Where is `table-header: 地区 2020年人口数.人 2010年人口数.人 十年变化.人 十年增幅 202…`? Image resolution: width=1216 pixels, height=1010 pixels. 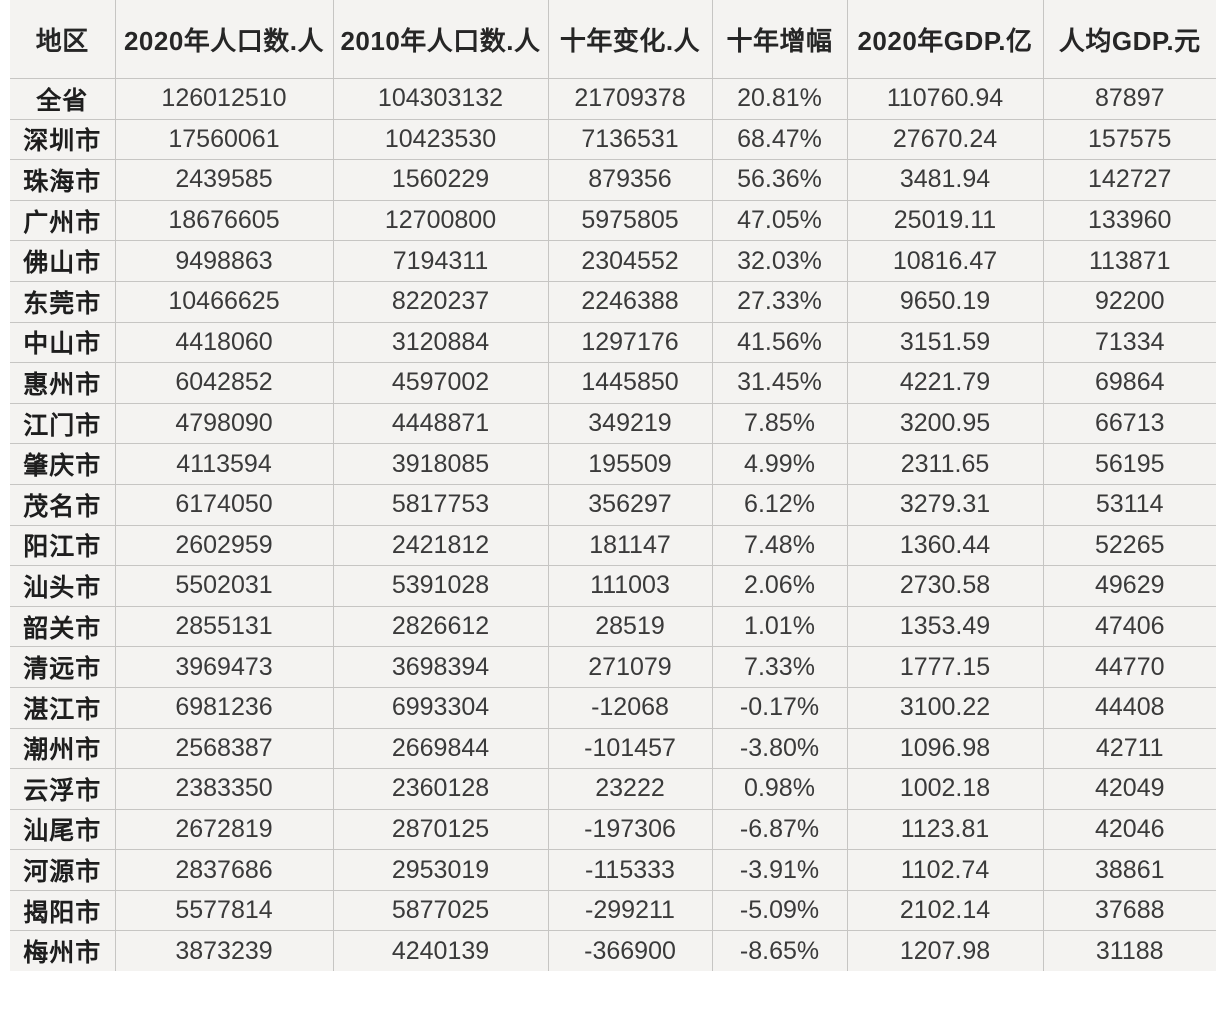
table-header: 地区 2020年人口数.人 2010年人口数.人 十年变化.人 十年增幅 202… is located at coordinates (613, 39).